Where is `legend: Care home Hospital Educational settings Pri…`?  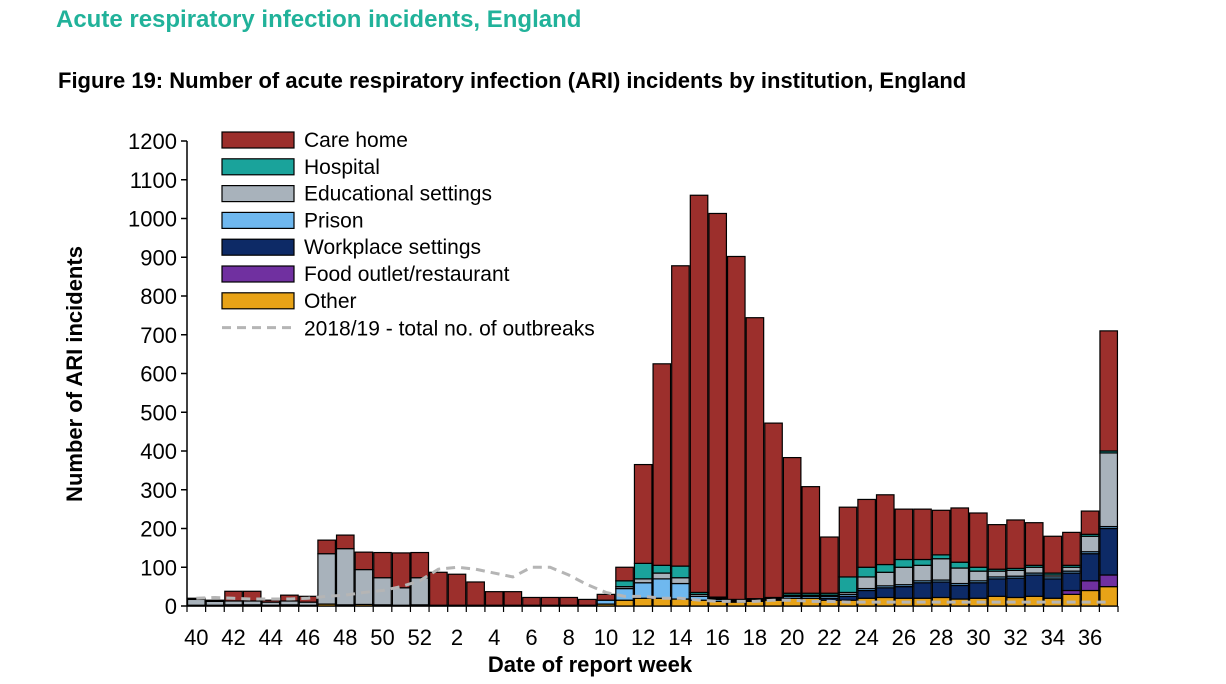
legend: Care home Hospital Educational settings Pri… is located at coordinates (408, 235).